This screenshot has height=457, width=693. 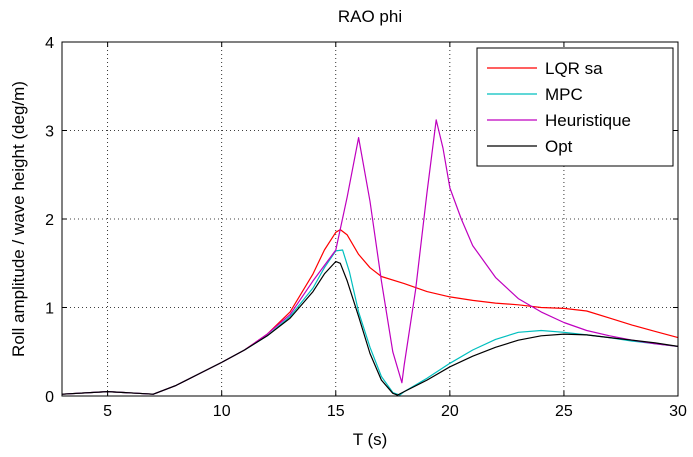 I want to click on x-tick-label: 20, so click(x=450, y=411).